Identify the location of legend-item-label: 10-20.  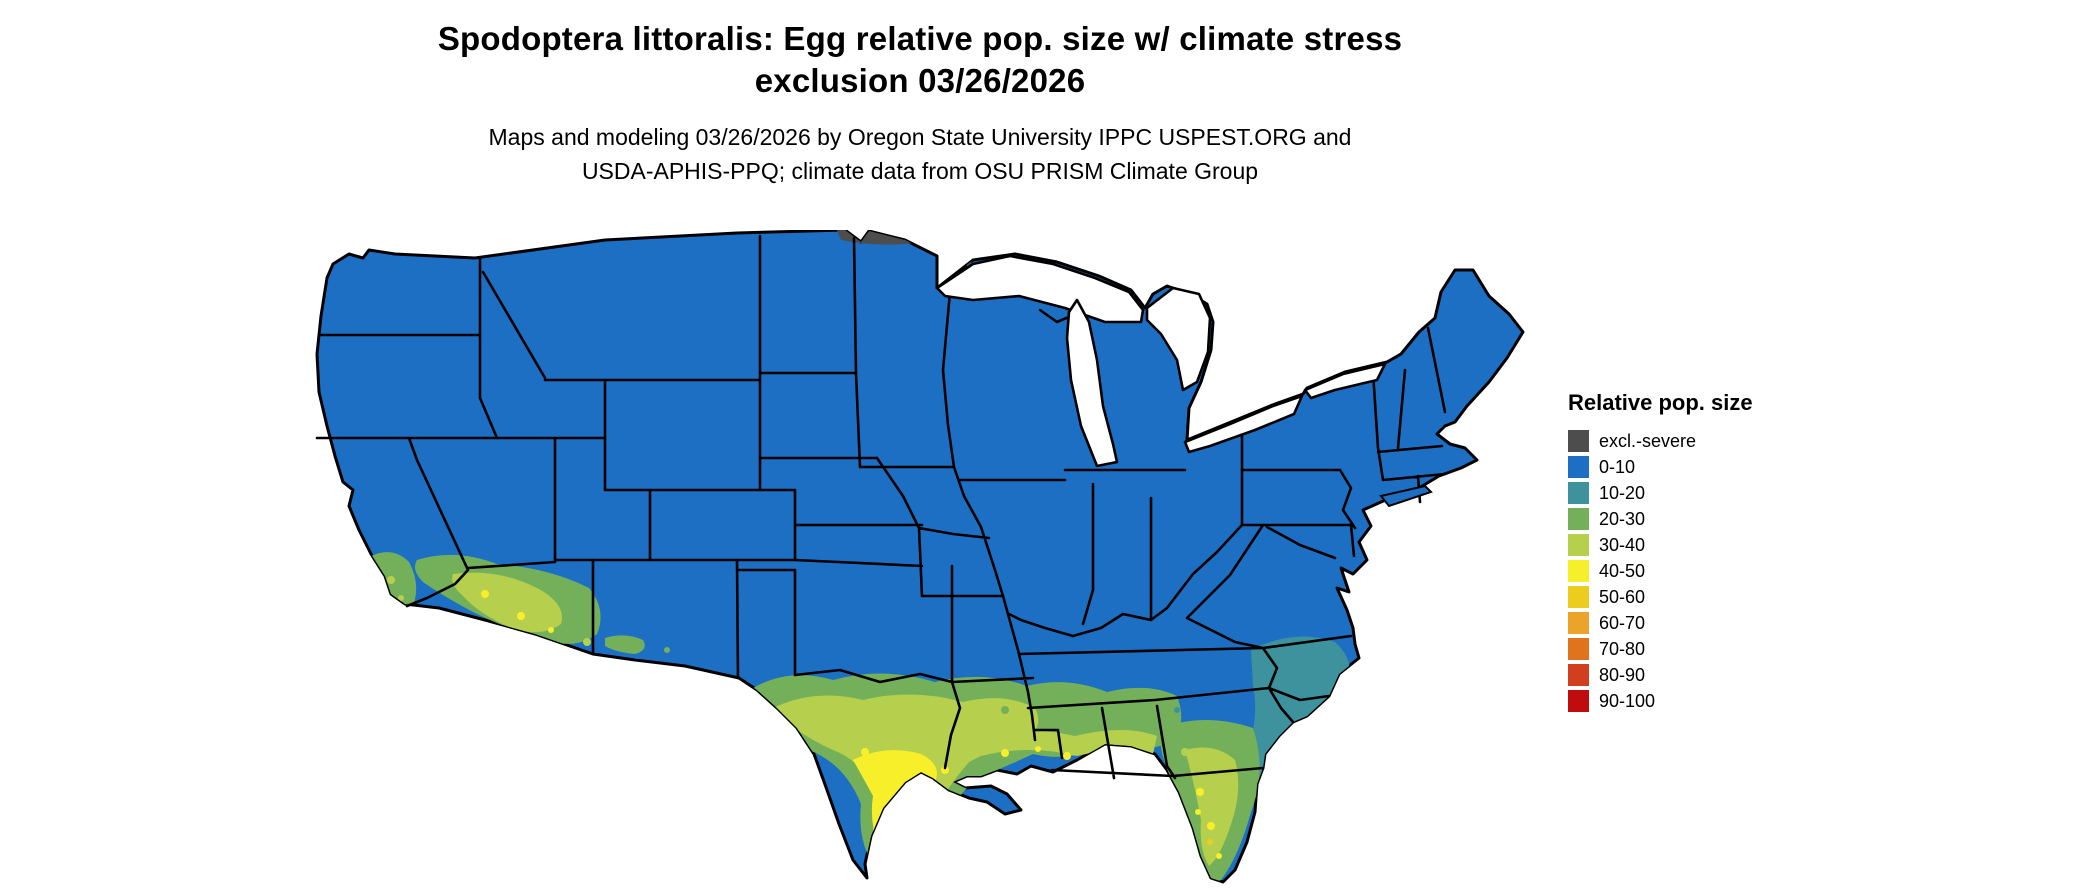
(1622, 493).